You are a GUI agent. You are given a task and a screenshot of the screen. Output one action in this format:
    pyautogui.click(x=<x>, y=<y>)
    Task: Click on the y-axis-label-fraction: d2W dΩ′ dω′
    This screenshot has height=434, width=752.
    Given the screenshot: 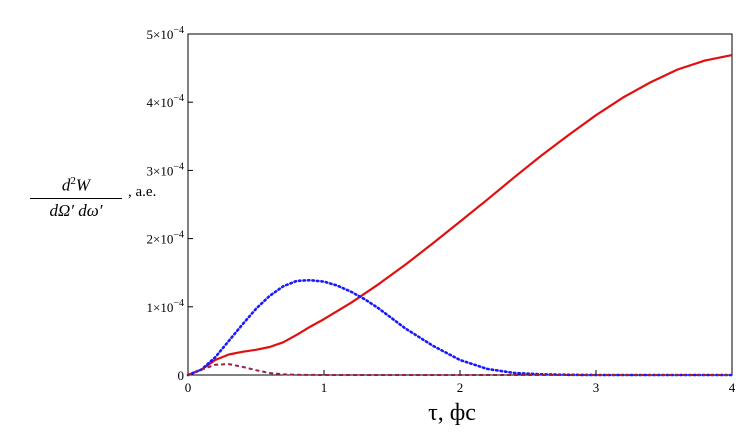 What is the action you would take?
    pyautogui.click(x=76, y=196)
    